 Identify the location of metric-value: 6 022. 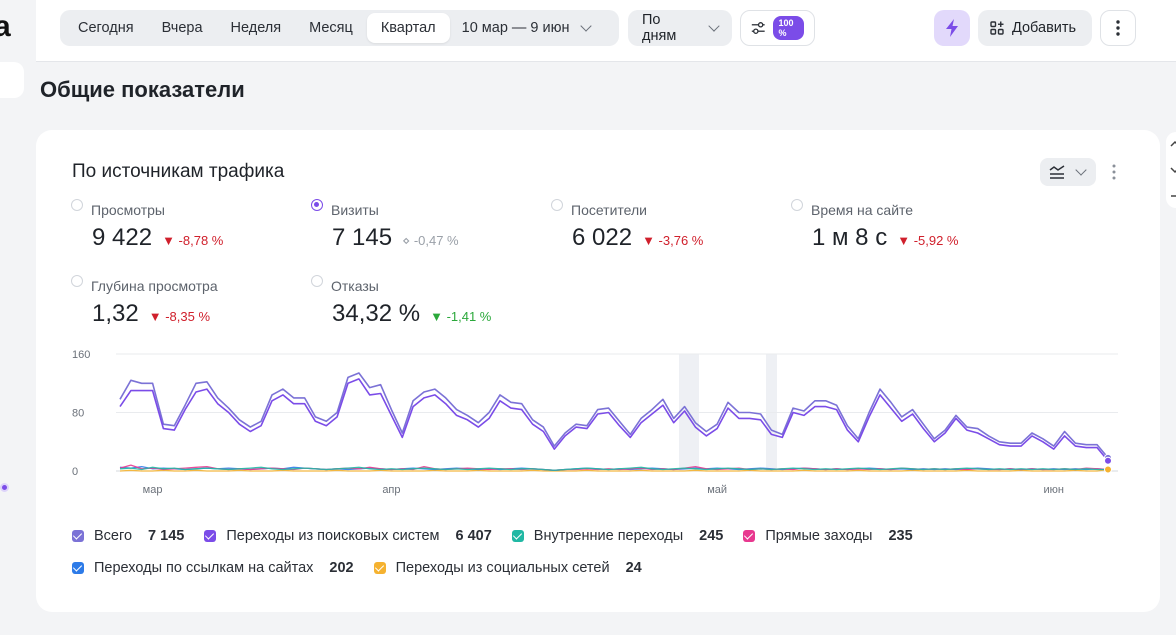
(602, 237).